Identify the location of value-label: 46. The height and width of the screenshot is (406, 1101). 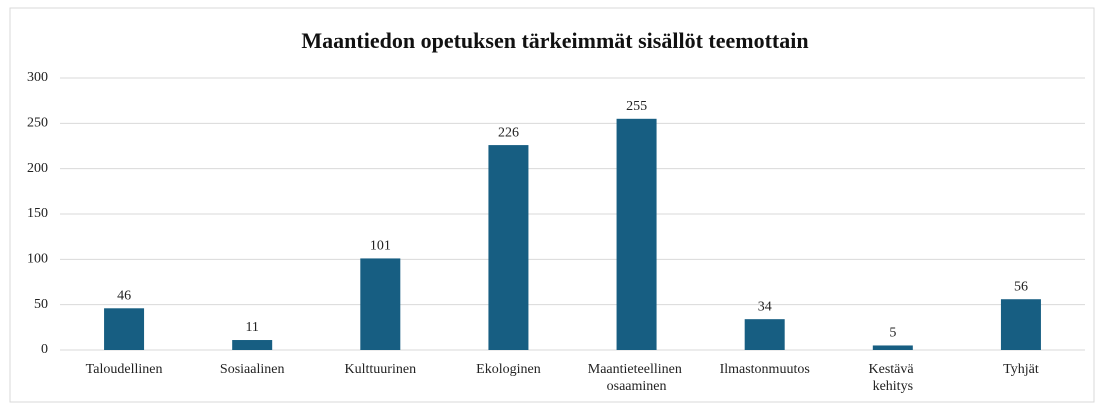
(124, 296).